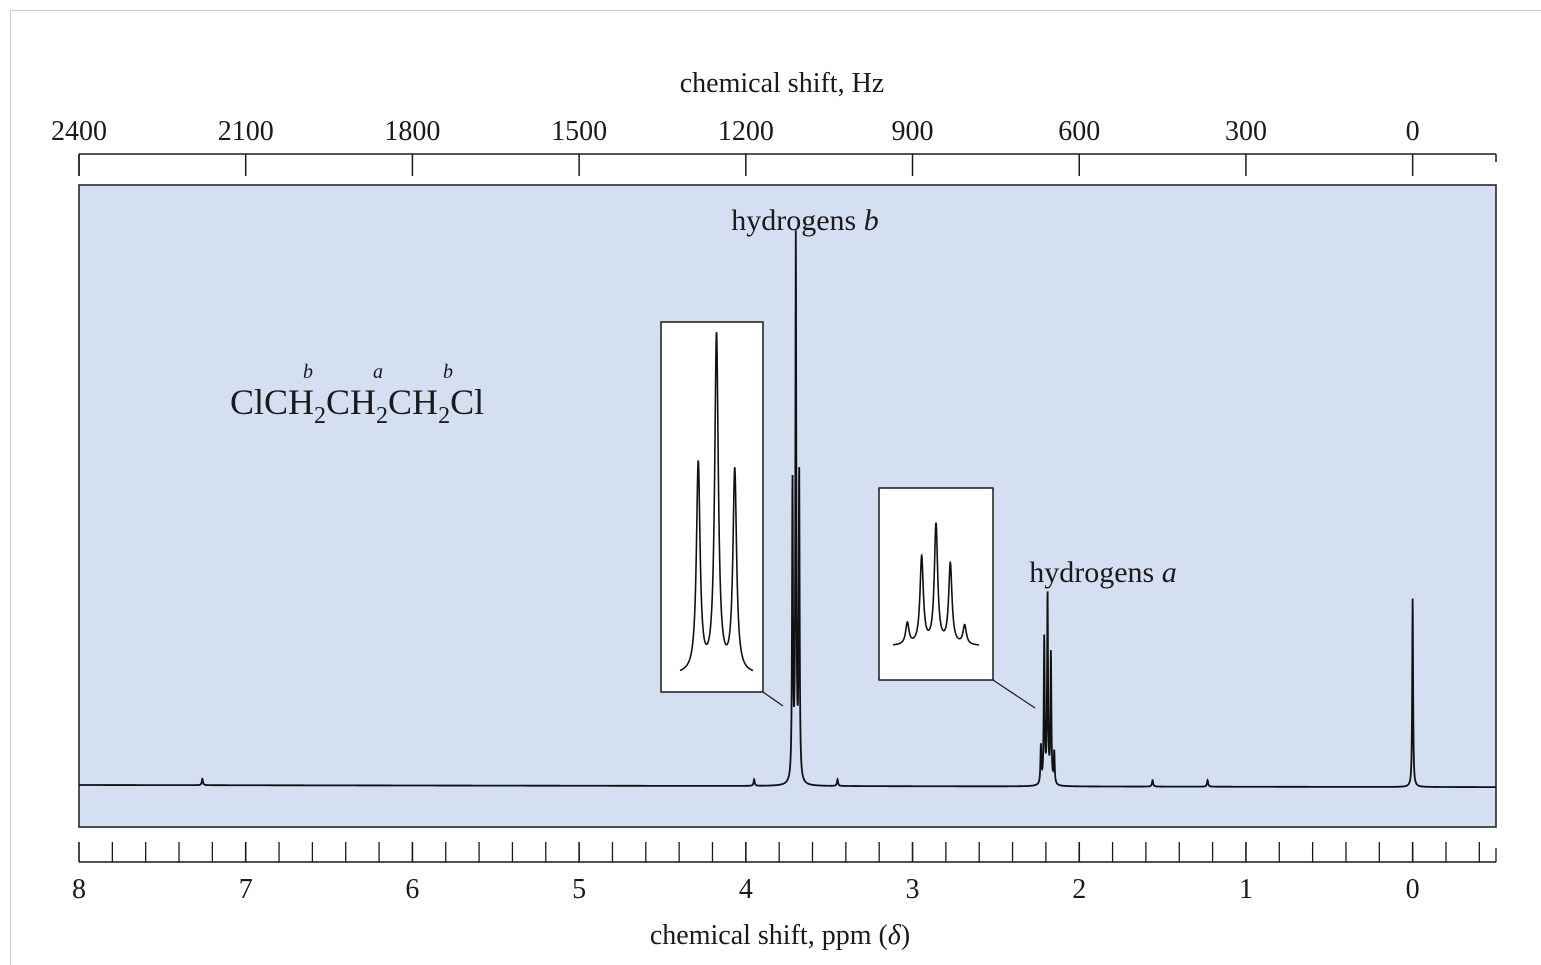 The width and height of the screenshot is (1541, 965). Describe the element at coordinates (1246, 889) in the screenshot. I see `bottom-tick-label: 1` at that location.